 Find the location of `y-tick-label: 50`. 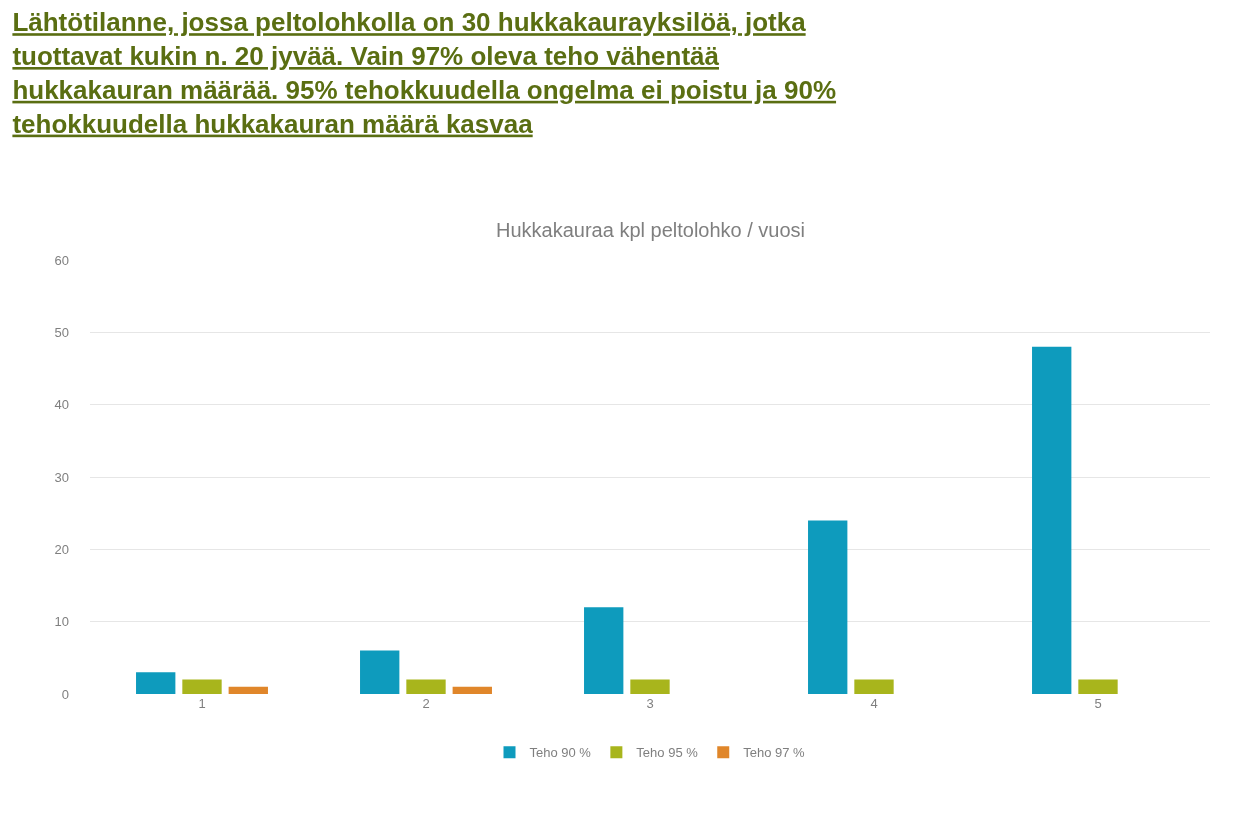

y-tick-label: 50 is located at coordinates (61, 332).